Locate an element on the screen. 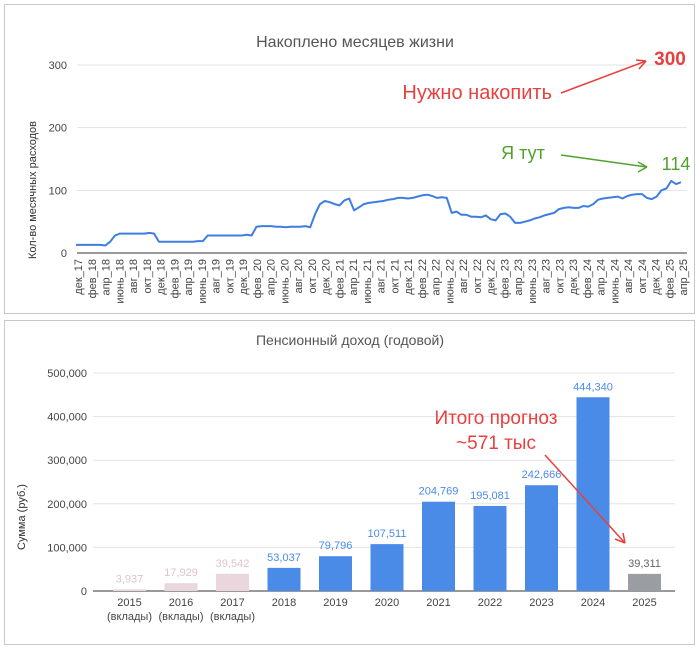 This screenshot has width=700, height=649. x-tick-label: дек_22 is located at coordinates (492, 277).